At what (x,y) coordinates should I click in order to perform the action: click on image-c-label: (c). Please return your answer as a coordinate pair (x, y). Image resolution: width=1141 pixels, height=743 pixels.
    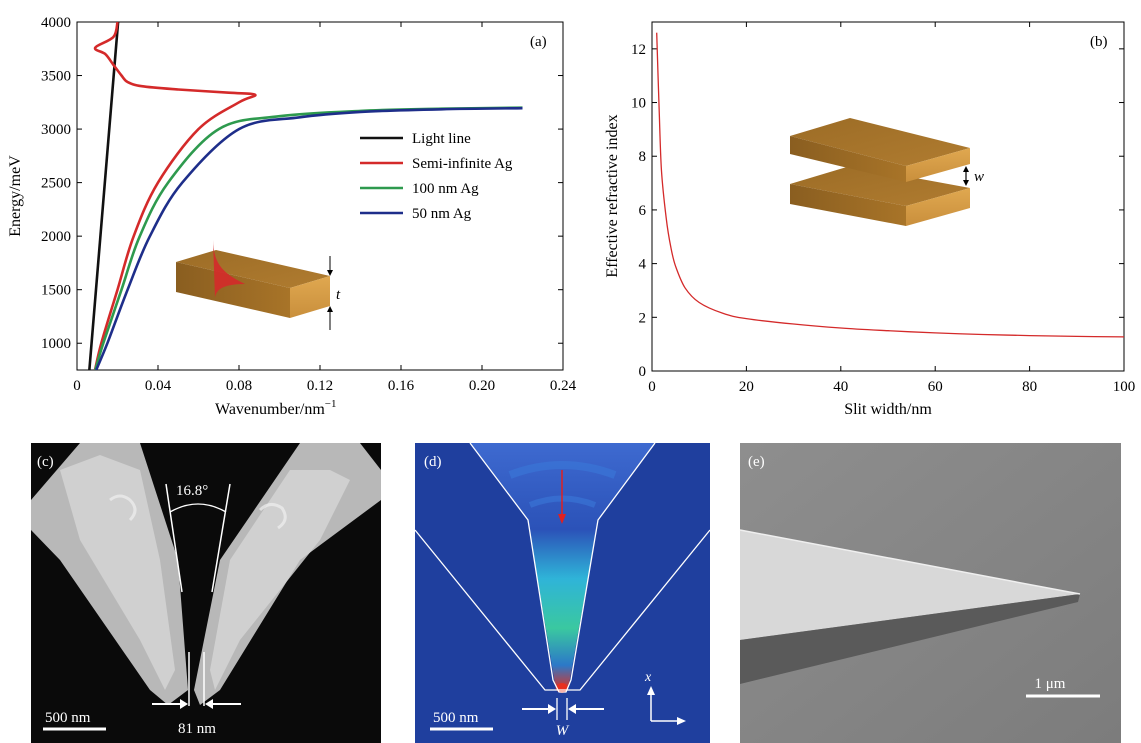
    Looking at the image, I should click on (45, 462).